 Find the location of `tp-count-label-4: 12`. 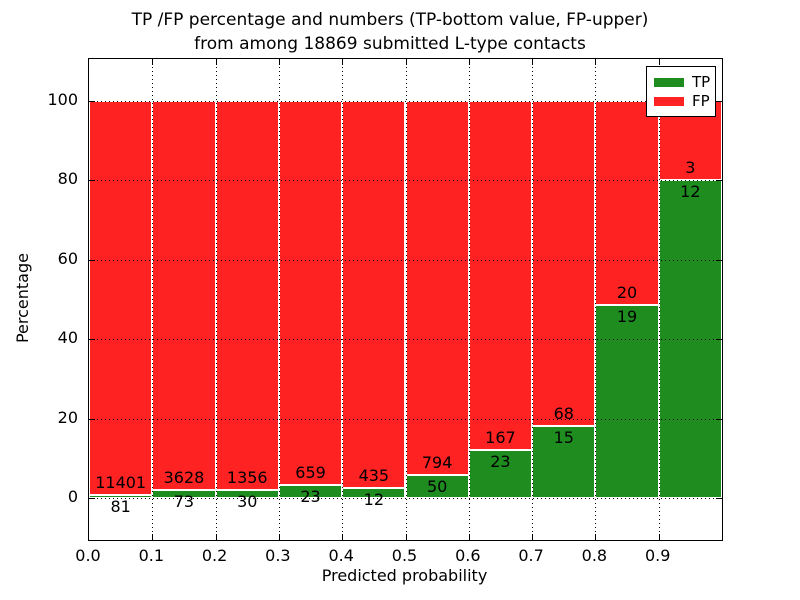

tp-count-label-4: 12 is located at coordinates (374, 499).